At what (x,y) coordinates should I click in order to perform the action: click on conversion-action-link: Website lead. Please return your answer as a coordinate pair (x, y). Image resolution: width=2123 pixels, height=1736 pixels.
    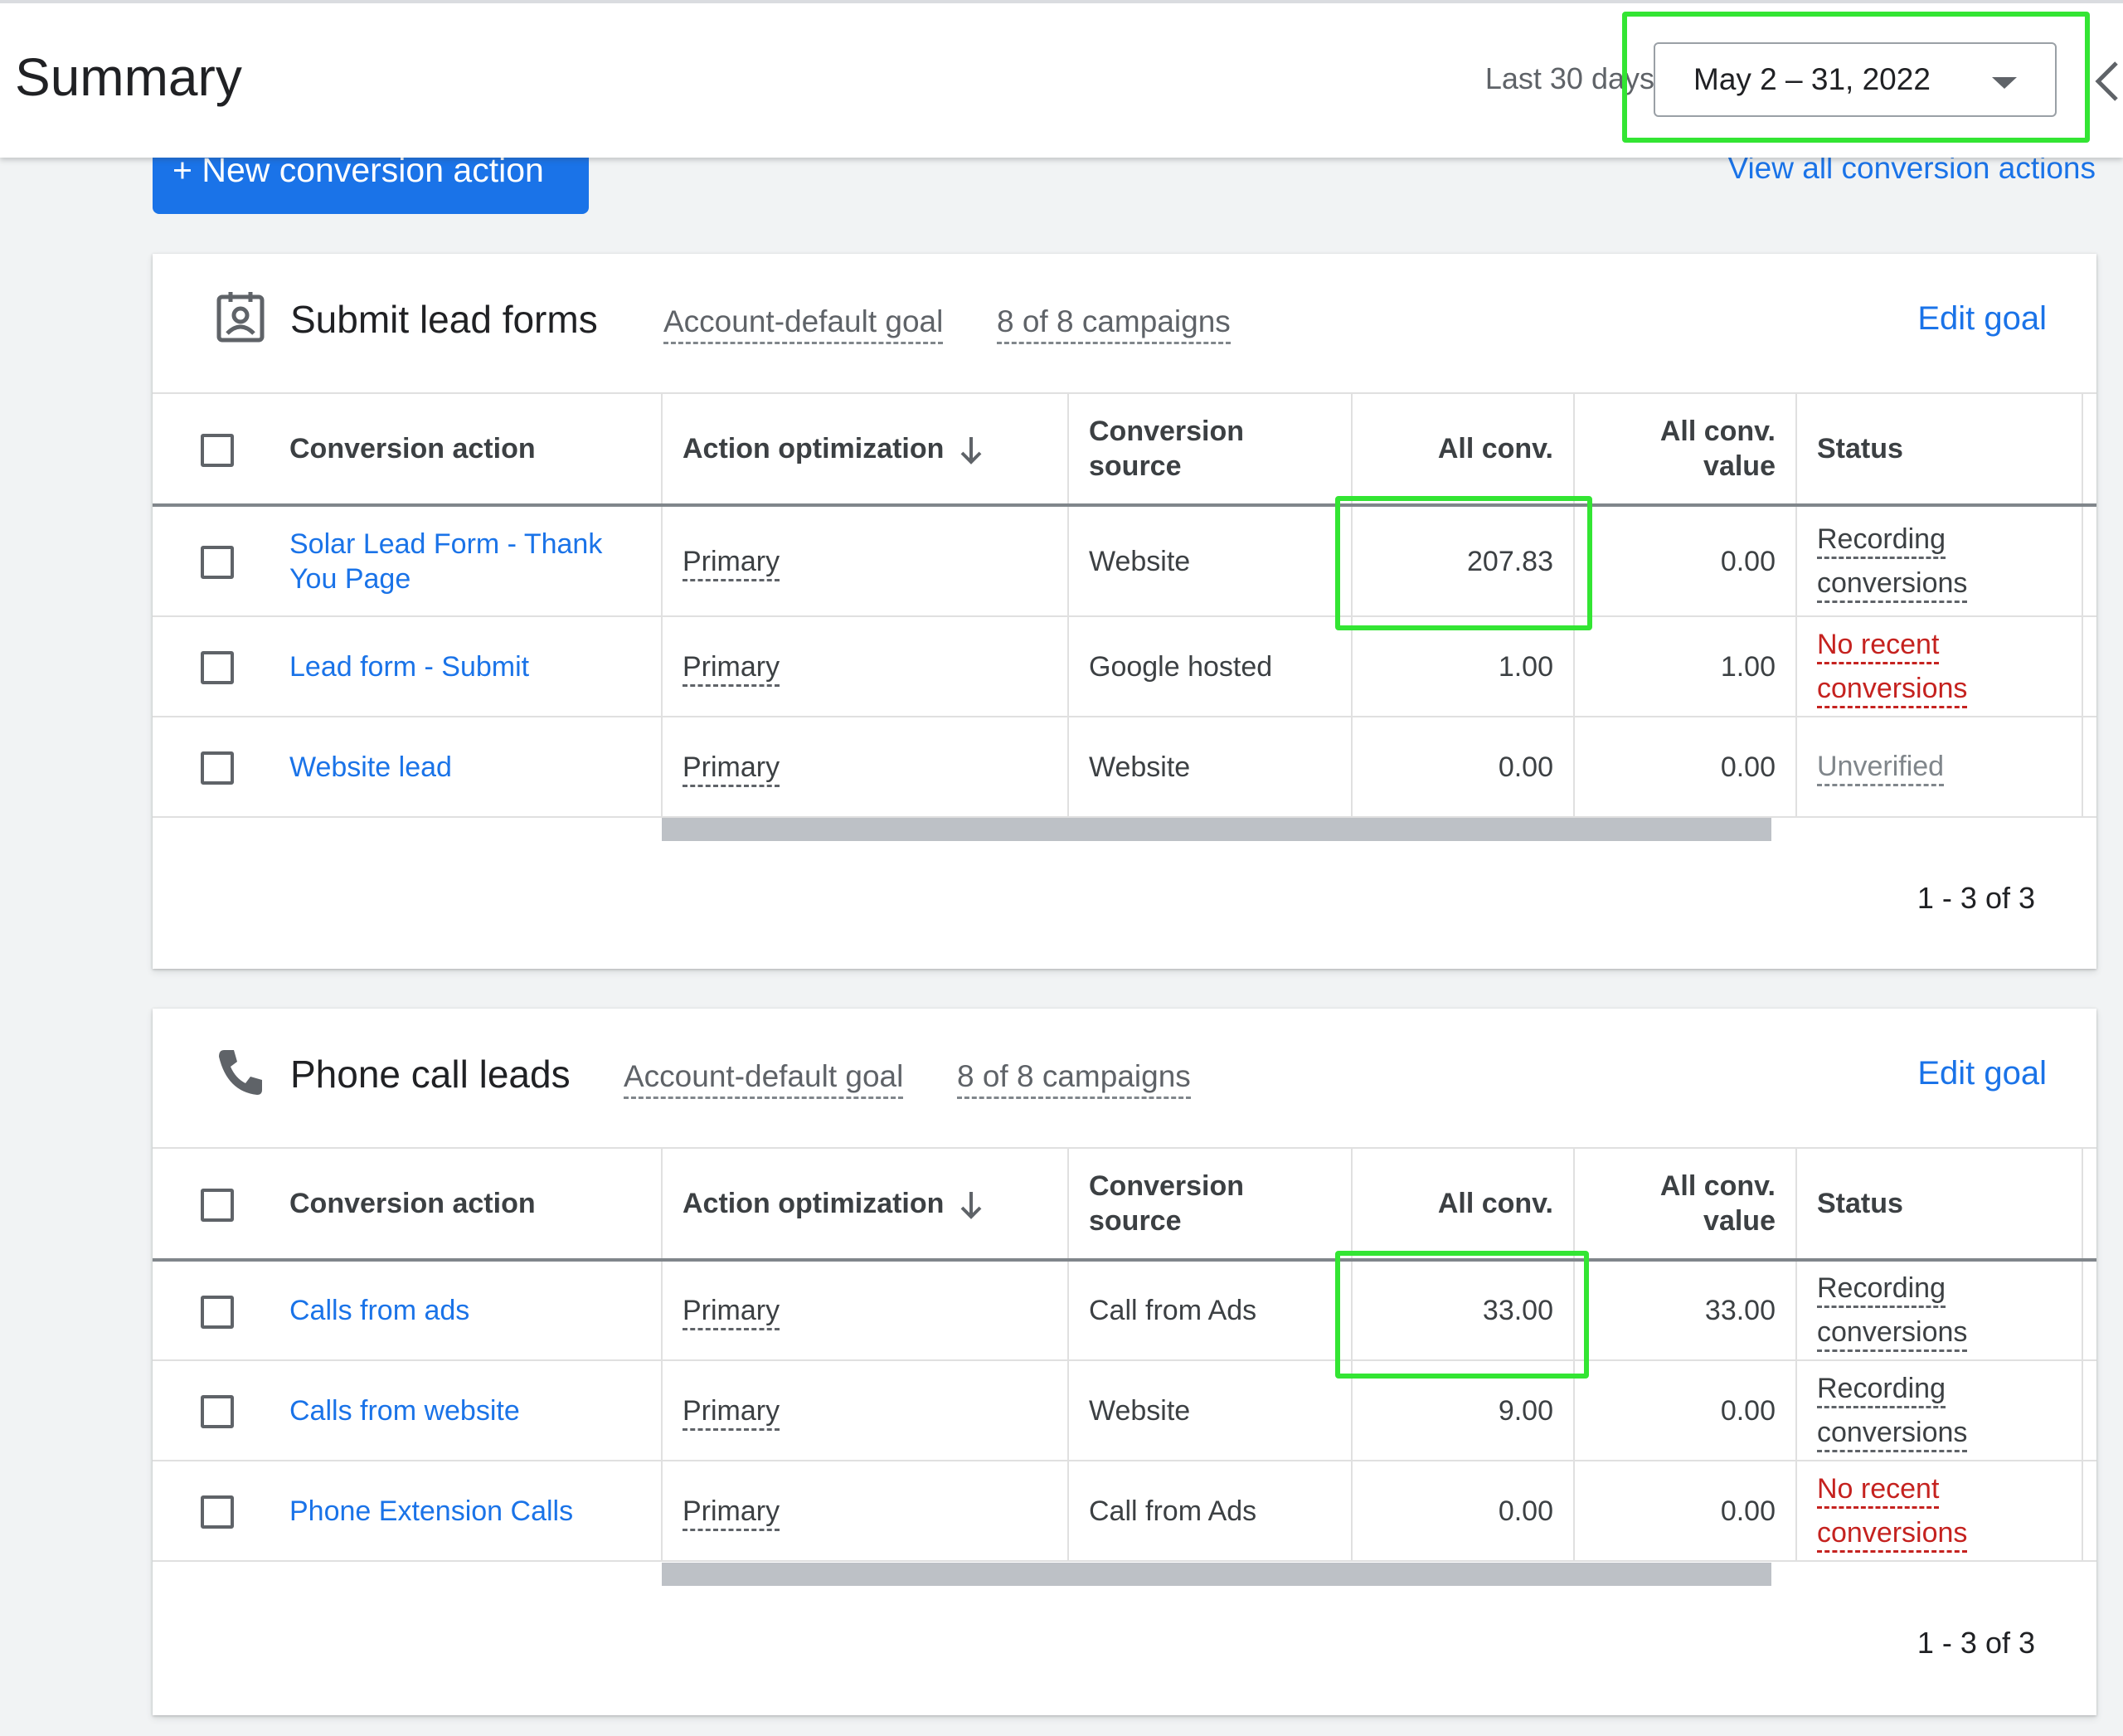
    Looking at the image, I should click on (476, 767).